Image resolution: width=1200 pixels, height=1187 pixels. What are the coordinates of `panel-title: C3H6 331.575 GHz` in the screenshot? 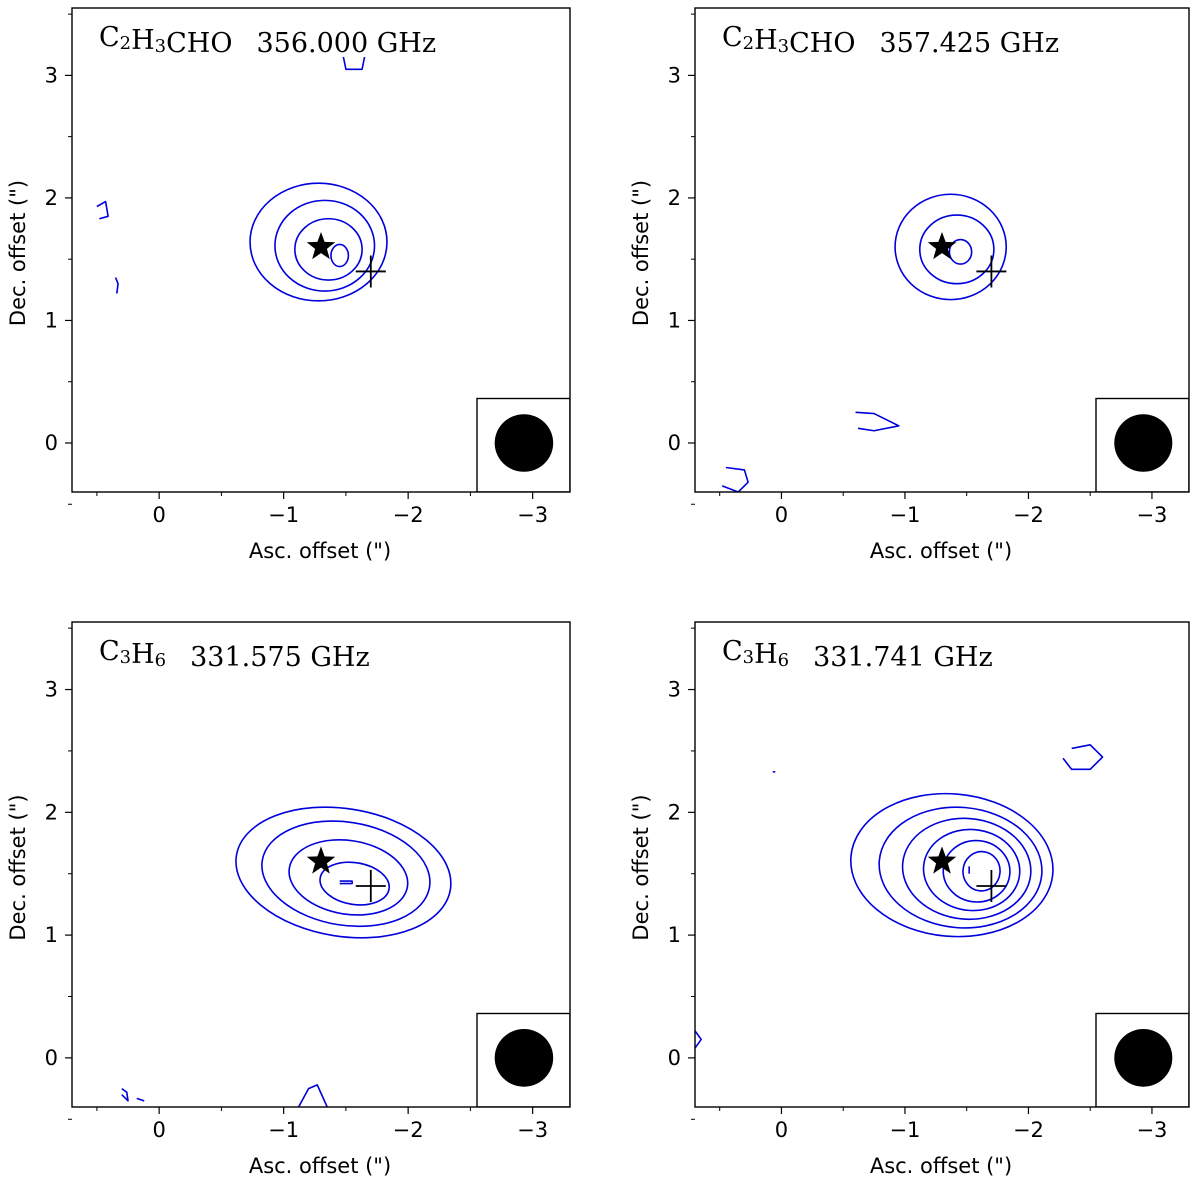 It's located at (234, 654).